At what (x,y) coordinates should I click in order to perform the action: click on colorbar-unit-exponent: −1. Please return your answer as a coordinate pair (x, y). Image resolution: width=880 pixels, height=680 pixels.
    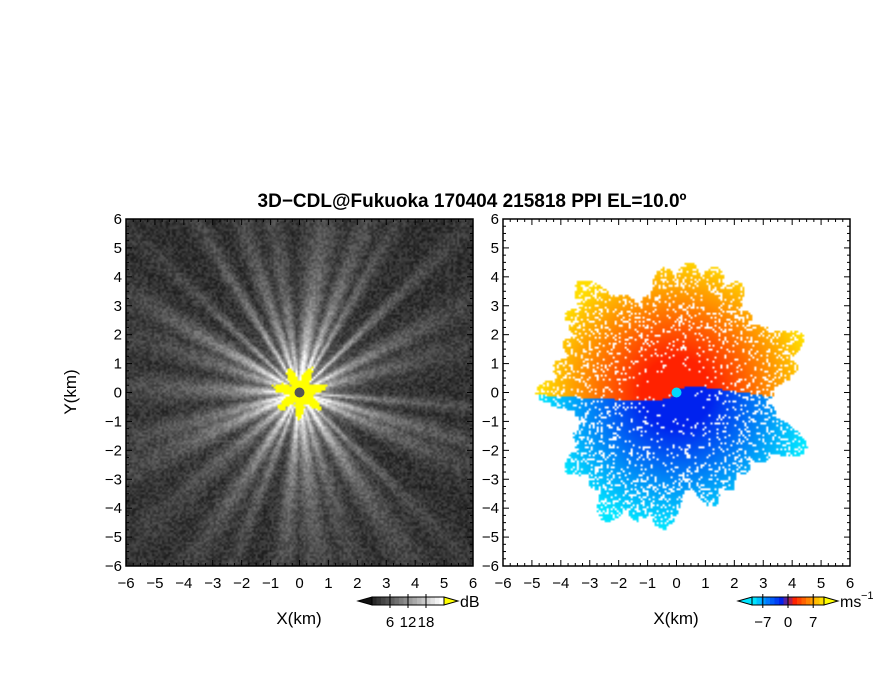
    Looking at the image, I should click on (867, 596).